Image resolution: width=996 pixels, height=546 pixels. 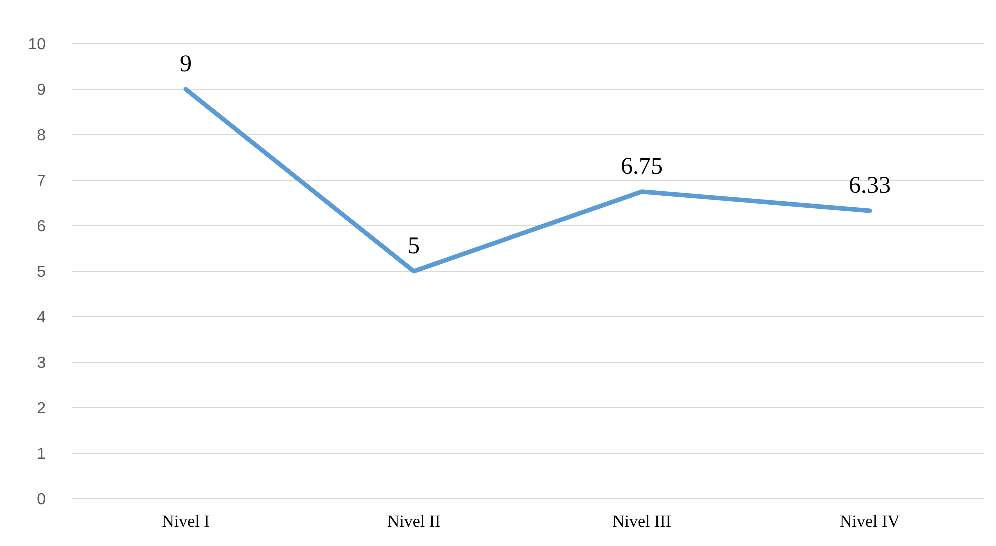 I want to click on x-tick-label: Nivel IV, so click(x=870, y=522).